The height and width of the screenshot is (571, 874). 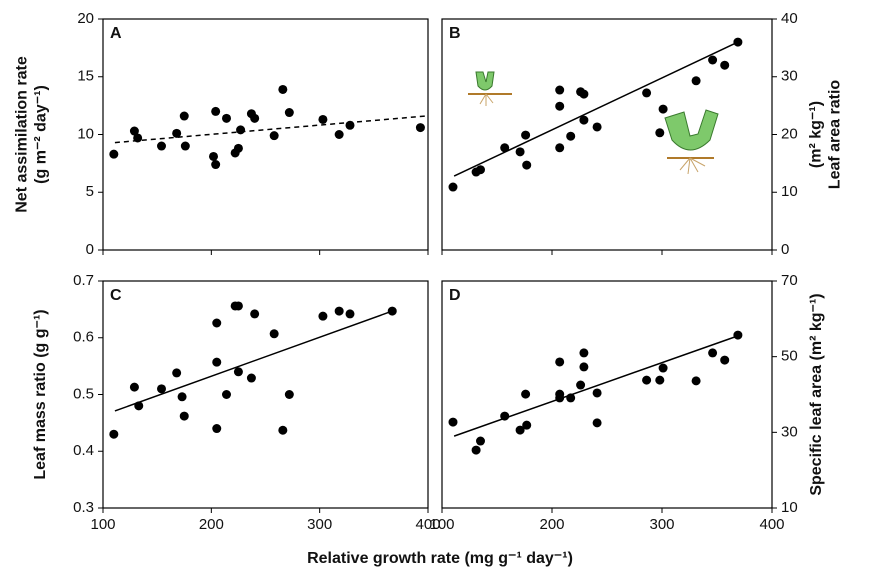 What do you see at coordinates (440, 558) in the screenshot?
I see `x-axis-label: Relative growth rate (mg g⁻¹ day⁻¹)` at bounding box center [440, 558].